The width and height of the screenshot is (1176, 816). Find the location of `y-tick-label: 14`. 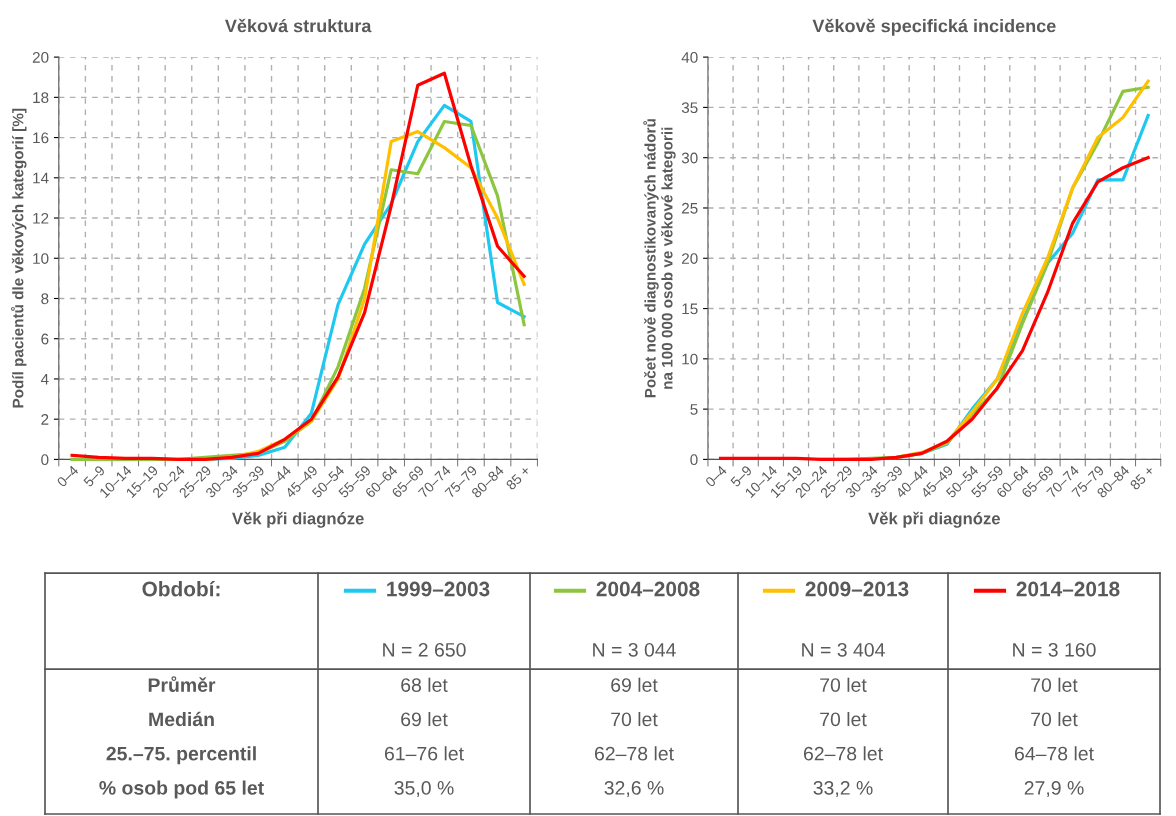

y-tick-label: 14 is located at coordinates (41, 178).